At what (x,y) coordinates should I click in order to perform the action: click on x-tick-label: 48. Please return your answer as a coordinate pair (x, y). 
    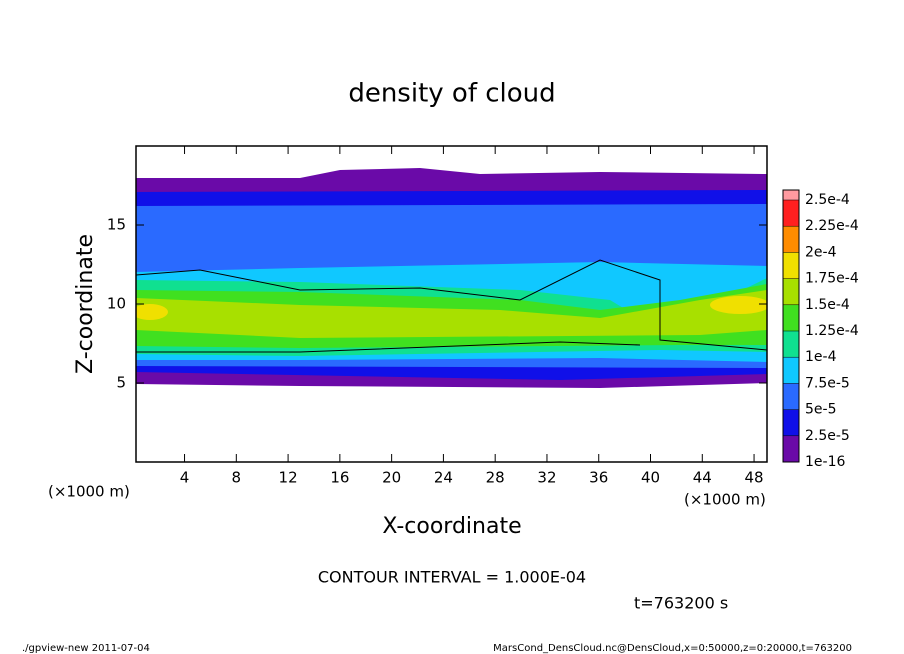
    Looking at the image, I should click on (754, 478).